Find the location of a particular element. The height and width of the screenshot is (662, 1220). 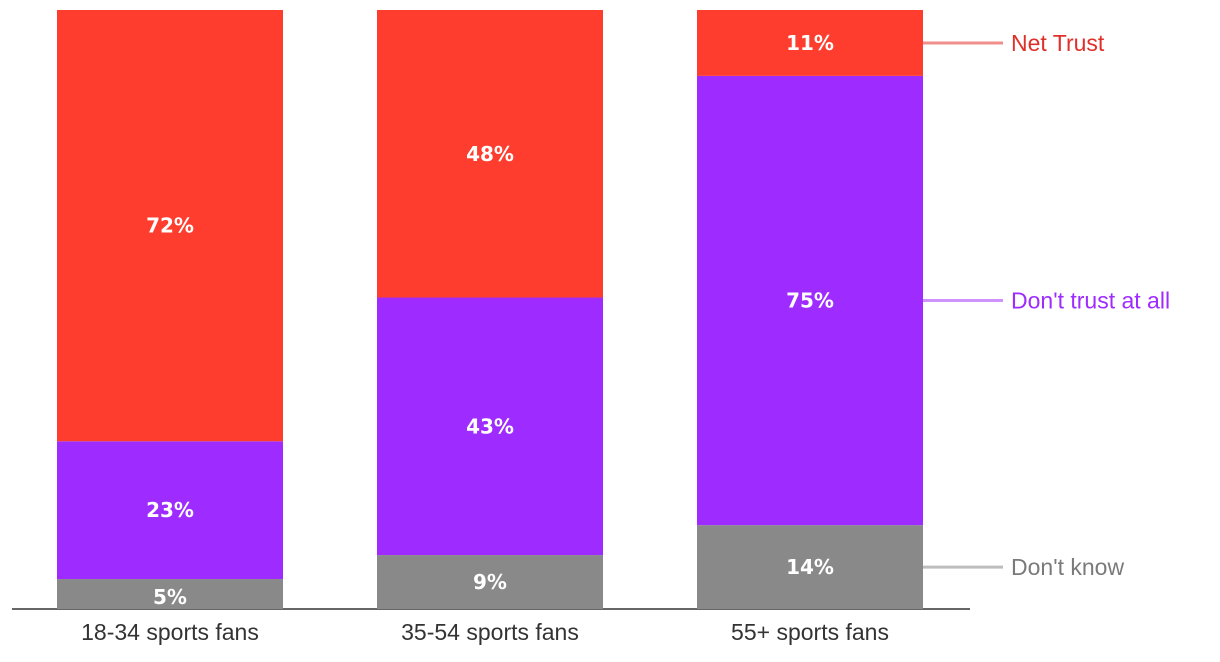

bar-segment-net-trust-18-34-sports-fans is located at coordinates (170, 226).